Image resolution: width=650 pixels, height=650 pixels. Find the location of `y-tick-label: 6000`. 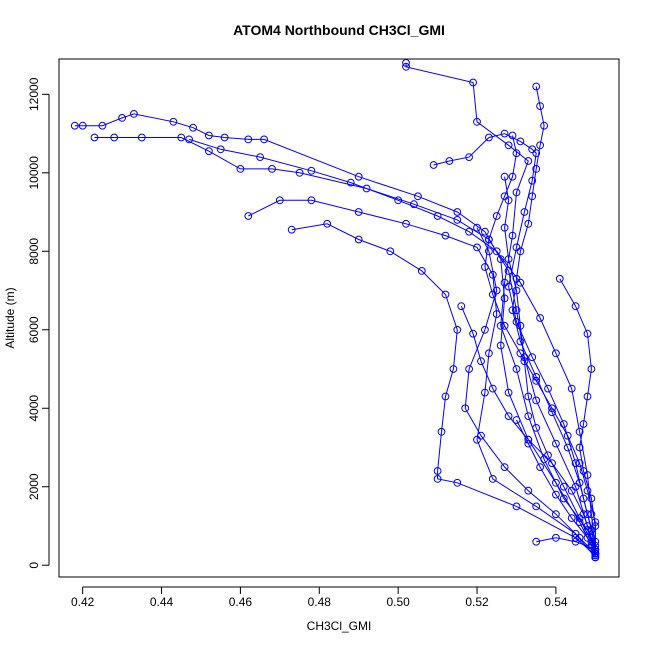

y-tick-label: 6000 is located at coordinates (34, 329).